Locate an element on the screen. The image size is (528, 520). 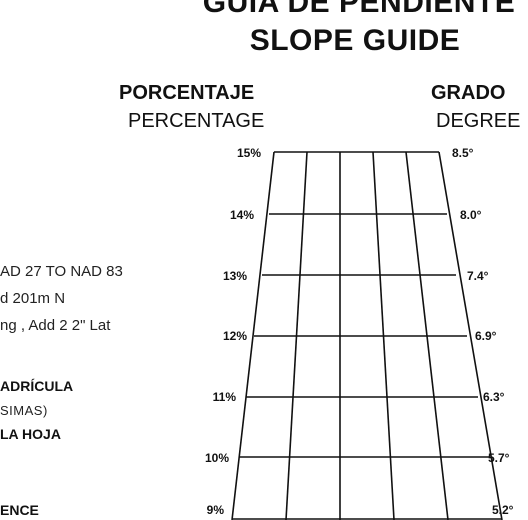
title-spanish: GUÍA DE PENDIENTE is located at coordinates (359, 9).